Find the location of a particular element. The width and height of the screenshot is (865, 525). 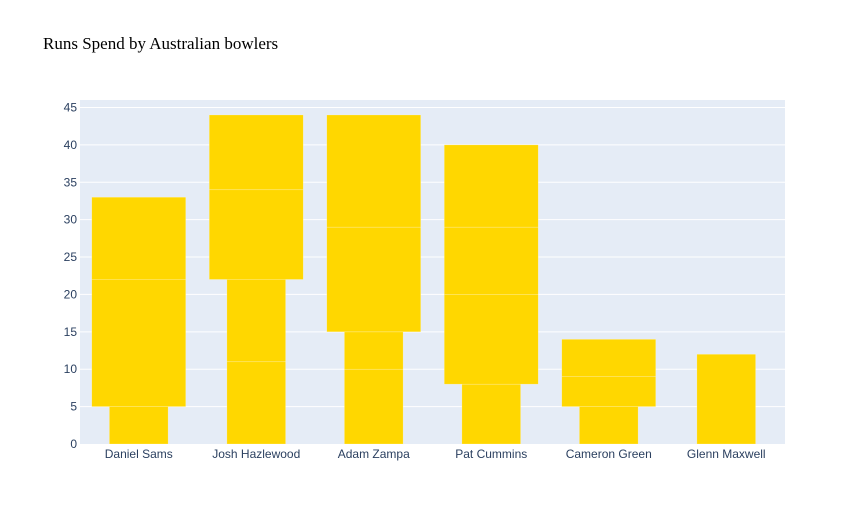

y-tick-label: 40 is located at coordinates (71, 145).